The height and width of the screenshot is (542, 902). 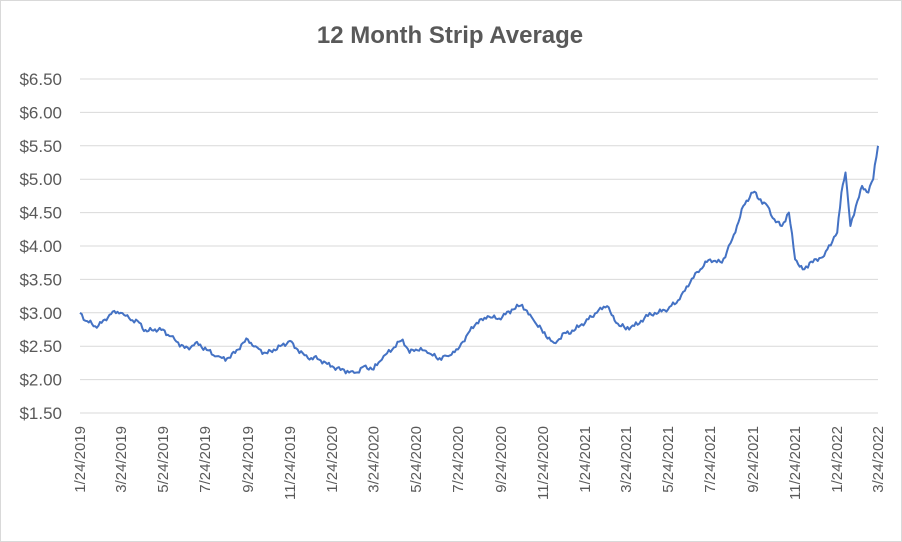 What do you see at coordinates (837, 459) in the screenshot?
I see `x-tick-label: 1/24/2022` at bounding box center [837, 459].